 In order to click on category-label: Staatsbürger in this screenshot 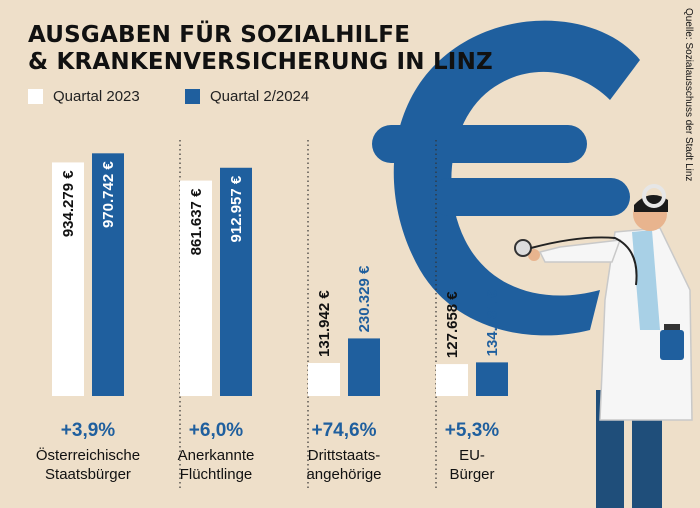, I will do `click(88, 474)`.